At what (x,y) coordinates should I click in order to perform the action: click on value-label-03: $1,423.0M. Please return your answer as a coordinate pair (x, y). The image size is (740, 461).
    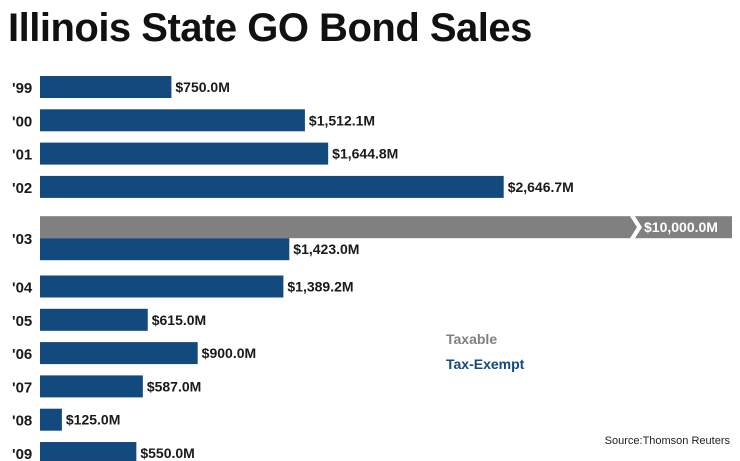
    Looking at the image, I should click on (326, 249).